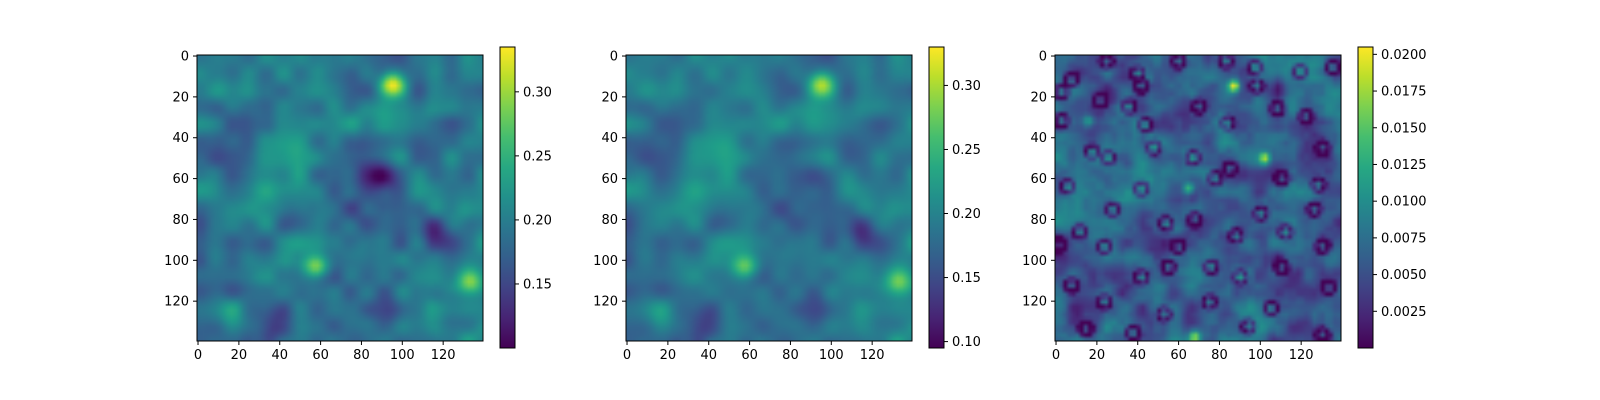  I want to click on colorbar-tick-label: 0.0125, so click(1404, 165).